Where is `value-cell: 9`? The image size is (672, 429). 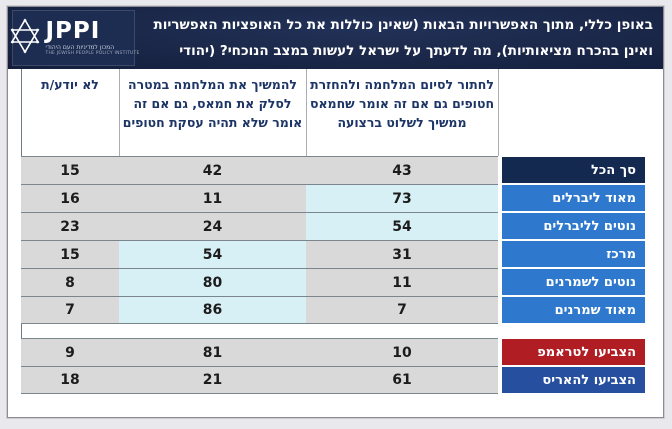 value-cell: 9 is located at coordinates (70, 352).